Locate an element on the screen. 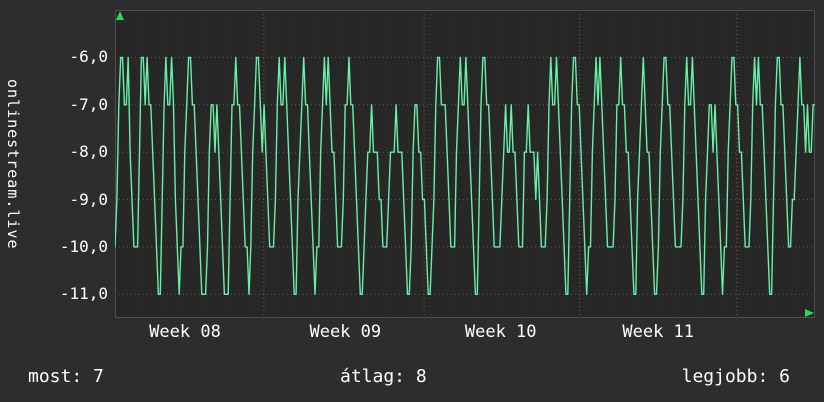  x-tick-label: Week 08 is located at coordinates (185, 332).